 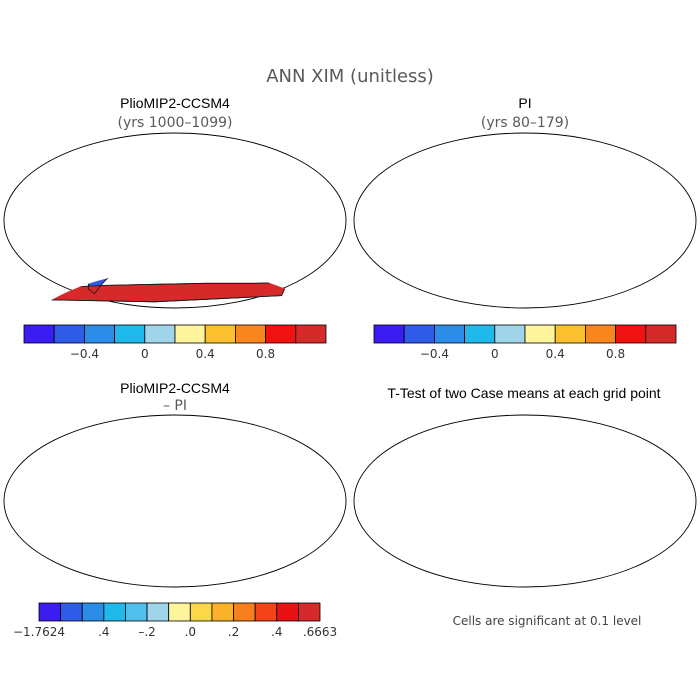 What do you see at coordinates (175, 103) in the screenshot?
I see `panel-title-plio: PlioMIP2-CCSM4` at bounding box center [175, 103].